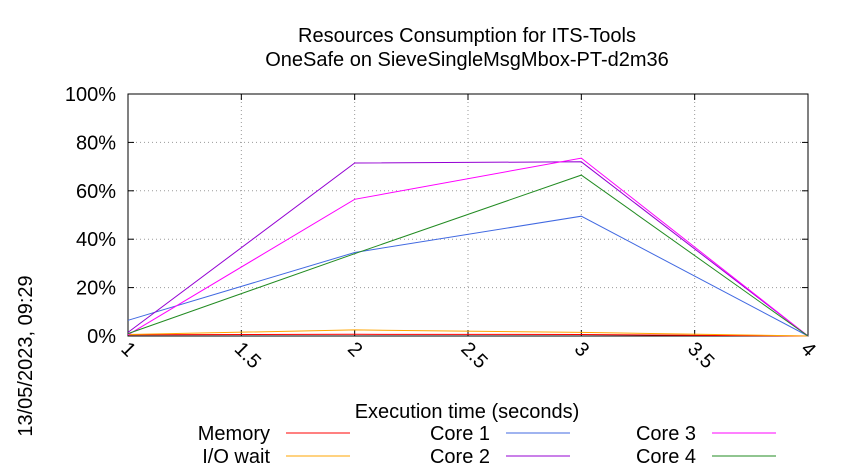  I want to click on x-tick-label: 2.5, so click(473, 355).